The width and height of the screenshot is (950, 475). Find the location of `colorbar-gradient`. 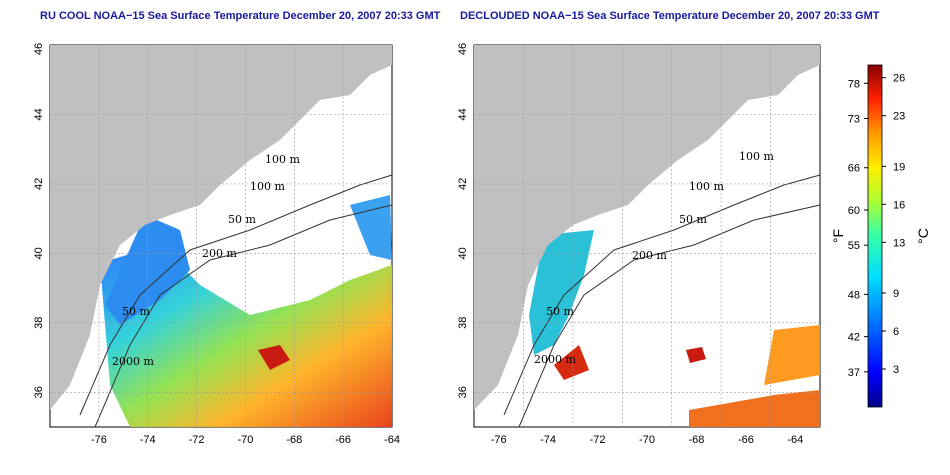

colorbar-gradient is located at coordinates (875, 236).